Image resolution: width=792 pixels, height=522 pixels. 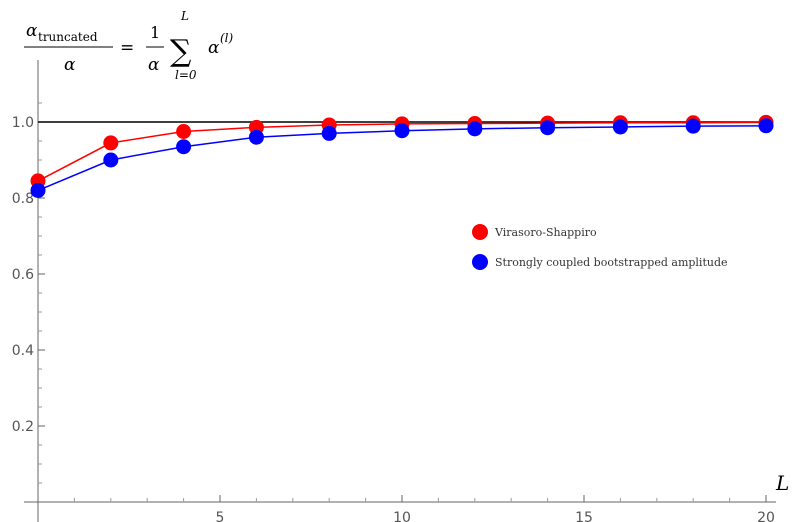 I want to click on ylabel-numerator-sub: truncated, so click(x=68, y=37).